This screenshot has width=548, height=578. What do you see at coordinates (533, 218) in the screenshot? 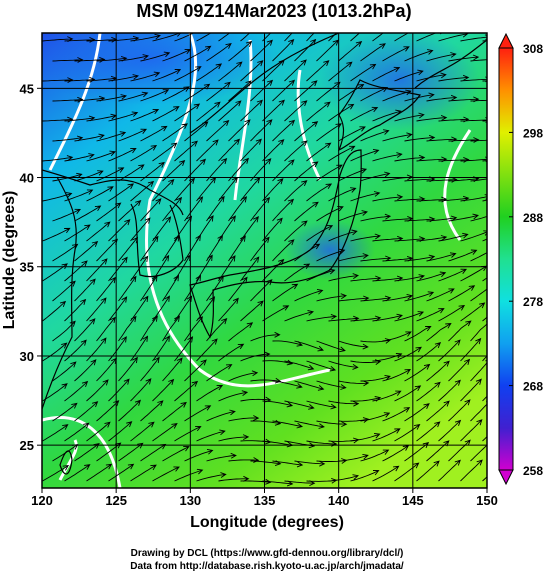
I see `colorbar-tick-label: 288` at bounding box center [533, 218].